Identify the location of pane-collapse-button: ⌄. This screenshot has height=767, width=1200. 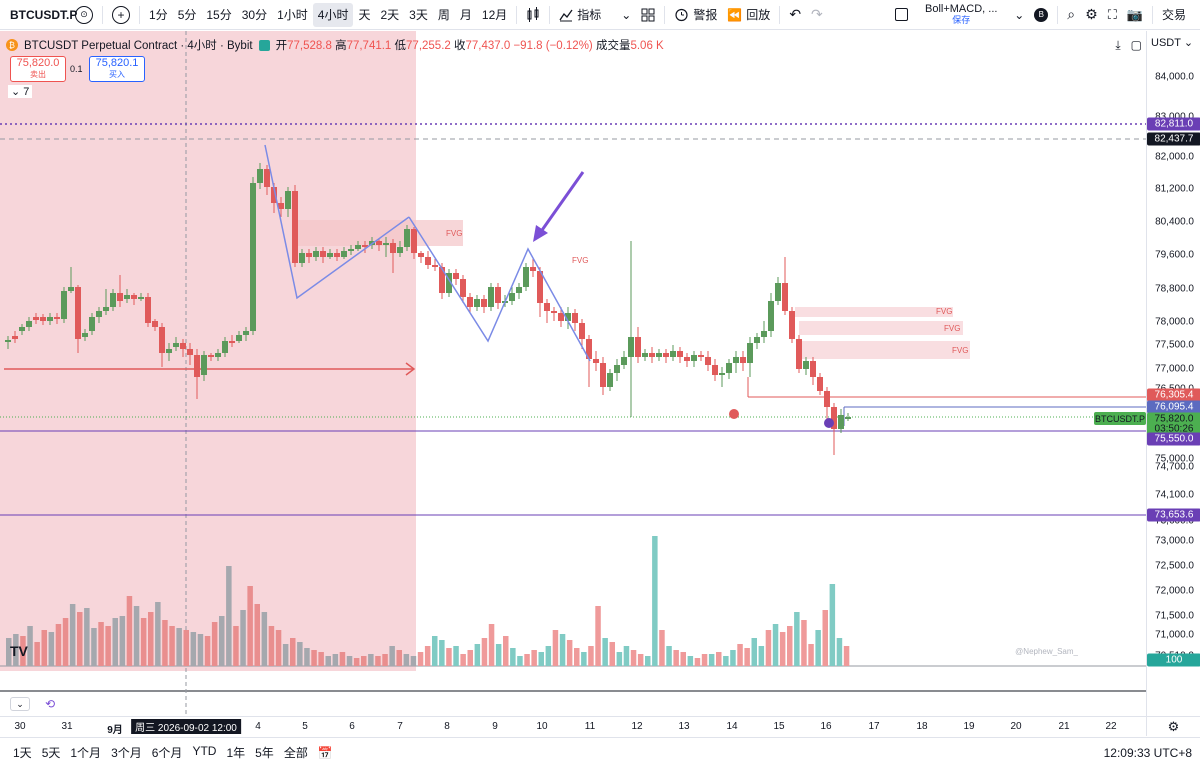
(20, 704).